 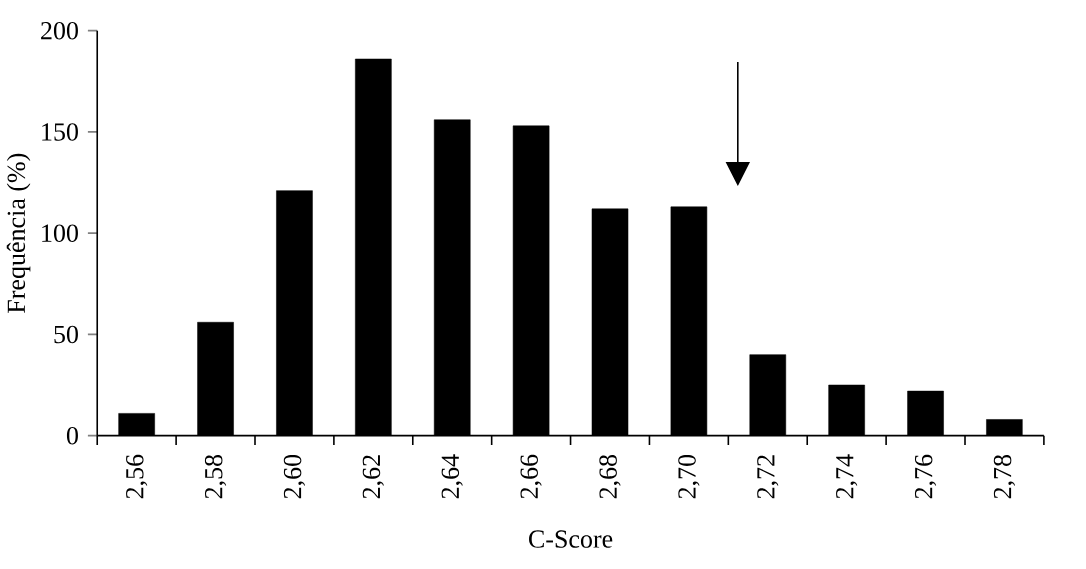 I want to click on x-tick-label: 2,74, so click(x=847, y=476).